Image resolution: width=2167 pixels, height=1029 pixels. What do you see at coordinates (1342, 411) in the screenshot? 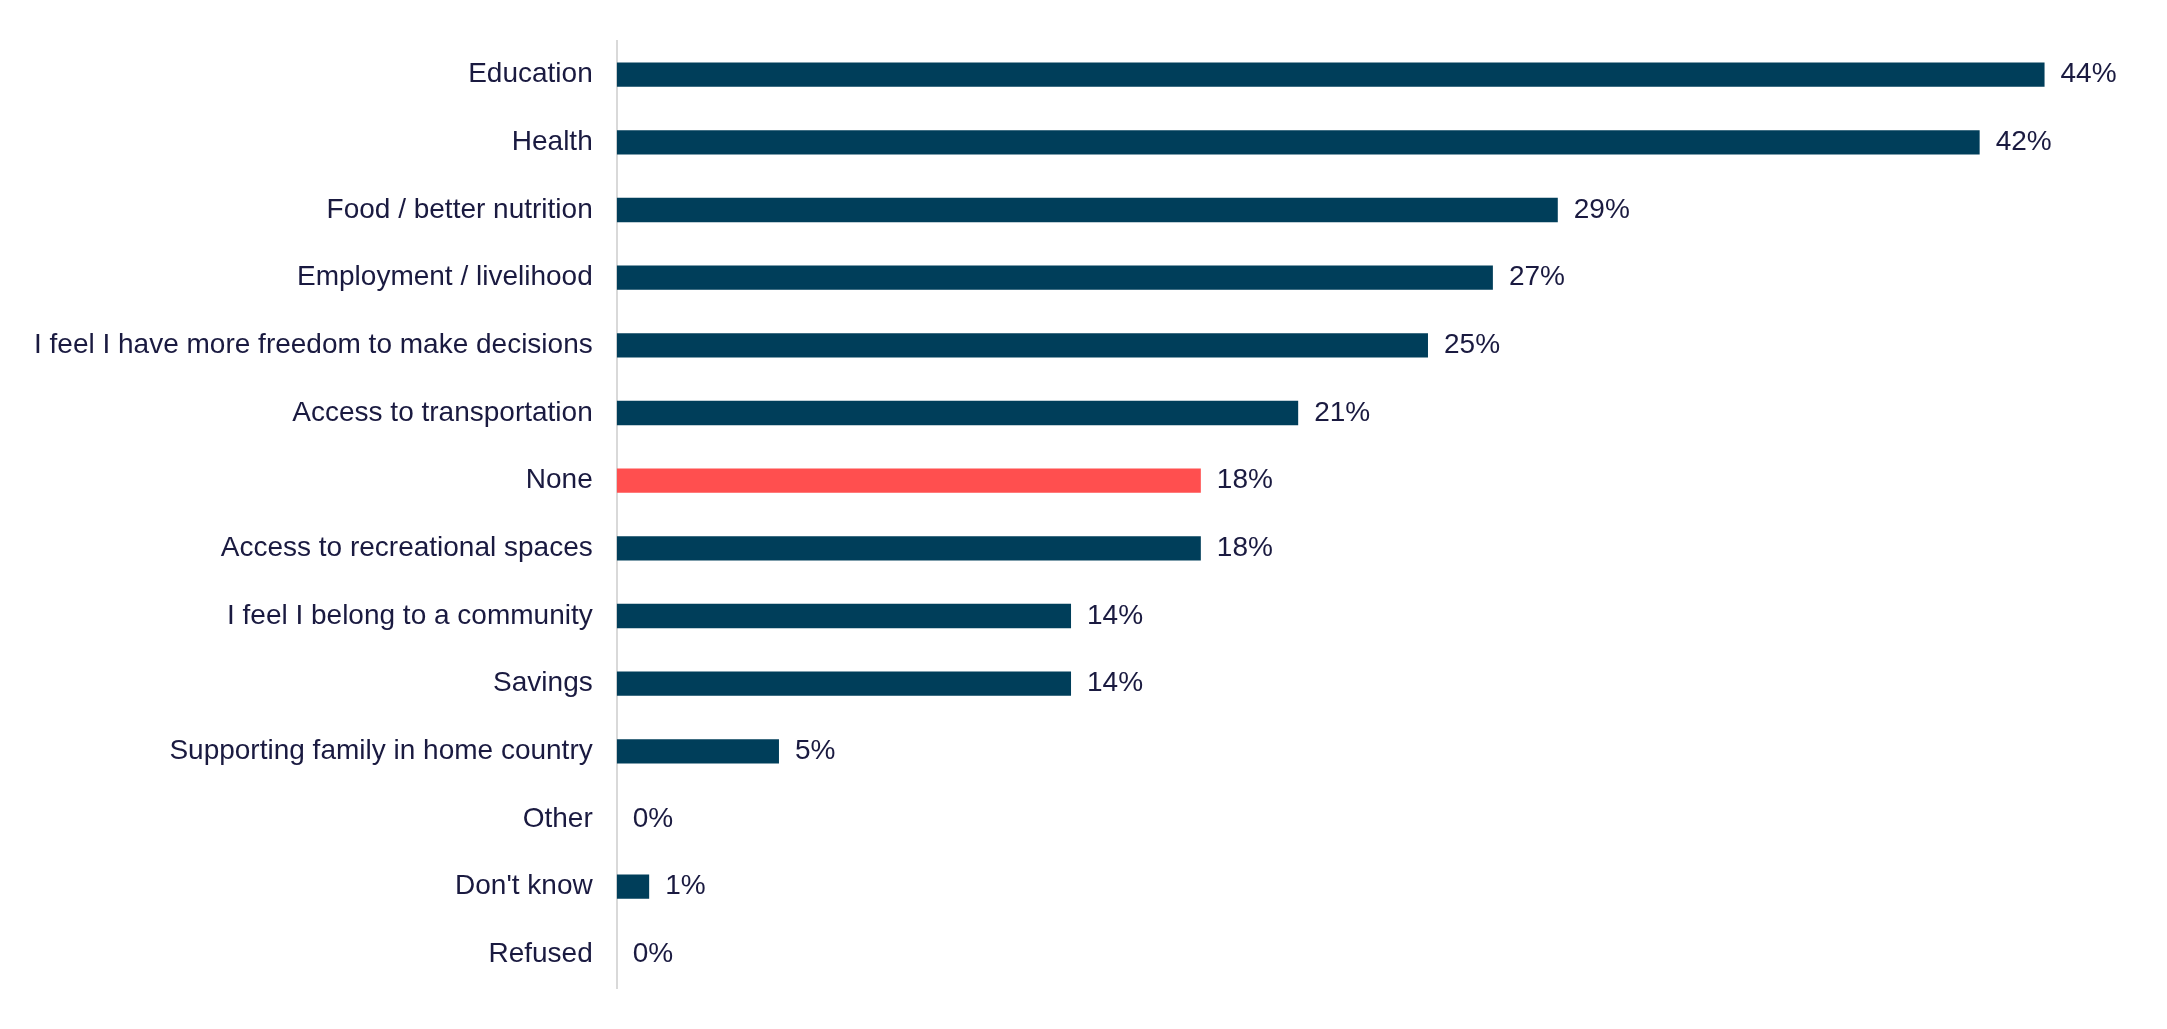
I see `data-label: 21%` at bounding box center [1342, 411].